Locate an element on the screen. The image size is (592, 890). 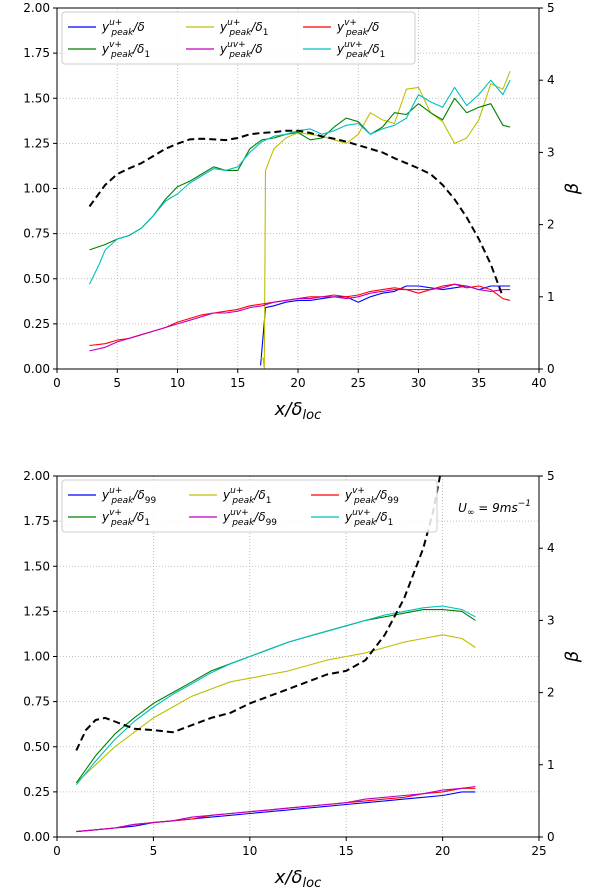
annotation: U∞ = 9ms−1 is located at coordinates (494, 508).